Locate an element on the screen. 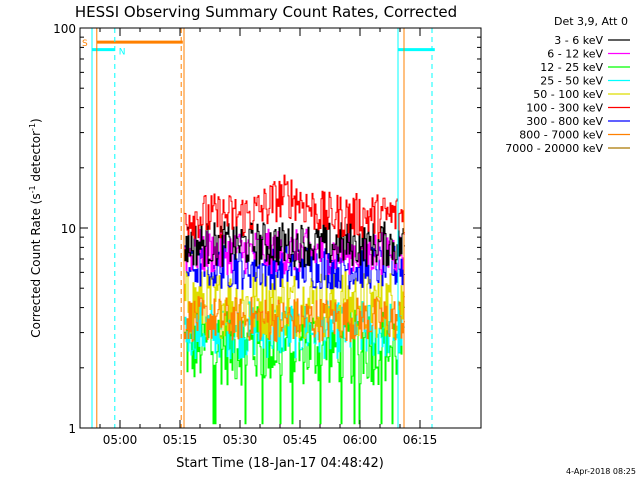 The image size is (640, 480). legend-label: 300 - 800 keV is located at coordinates (564, 121).